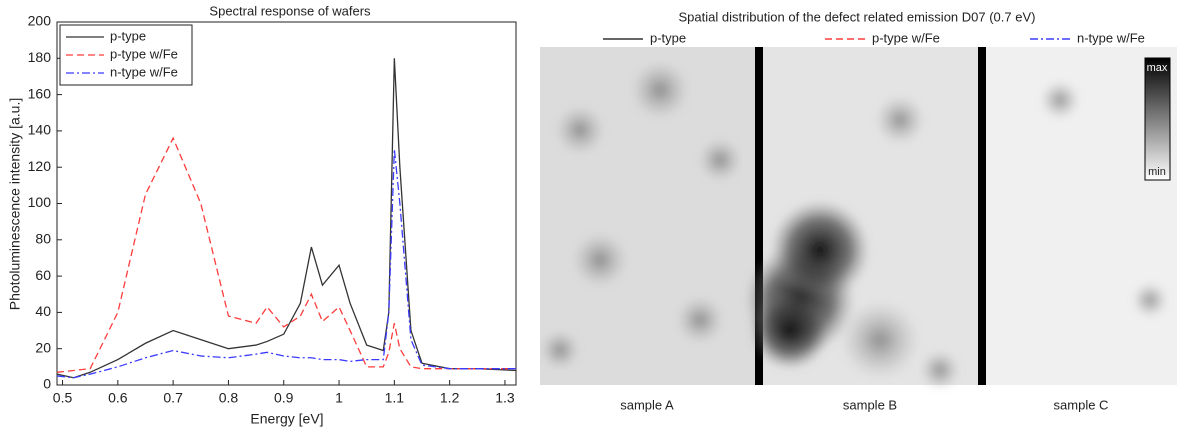 This screenshot has width=1177, height=436. What do you see at coordinates (40, 202) in the screenshot?
I see `y-tick-label: 100` at bounding box center [40, 202].